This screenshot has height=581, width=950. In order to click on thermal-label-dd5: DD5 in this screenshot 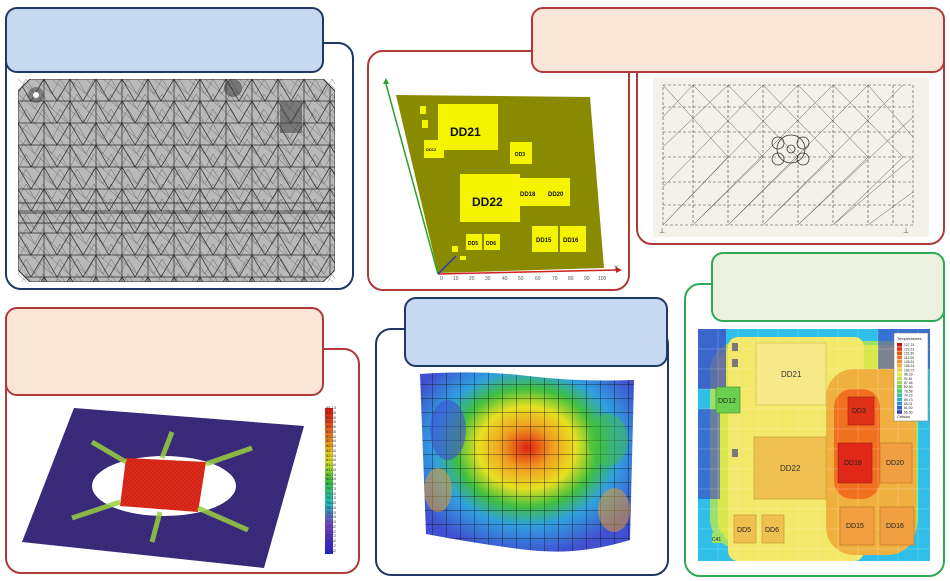, I will do `click(744, 530)`.